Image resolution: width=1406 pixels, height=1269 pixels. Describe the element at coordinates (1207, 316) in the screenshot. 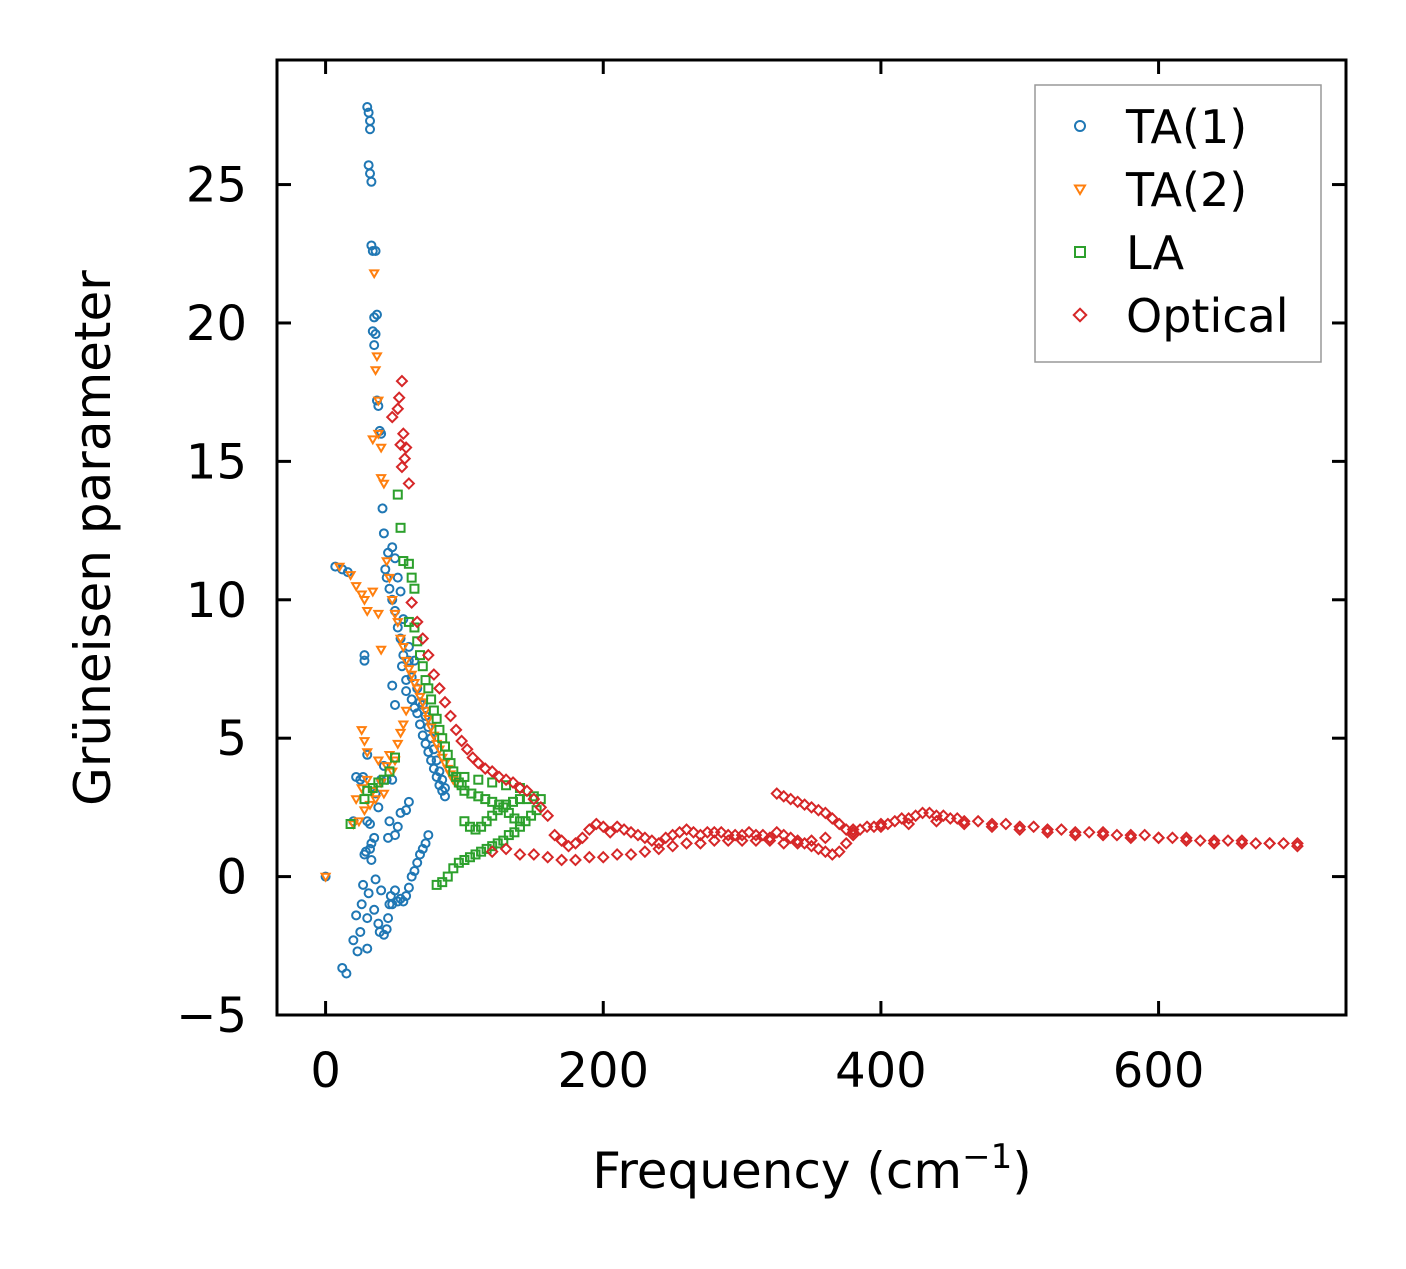

I see `legend-label: Optical` at that location.